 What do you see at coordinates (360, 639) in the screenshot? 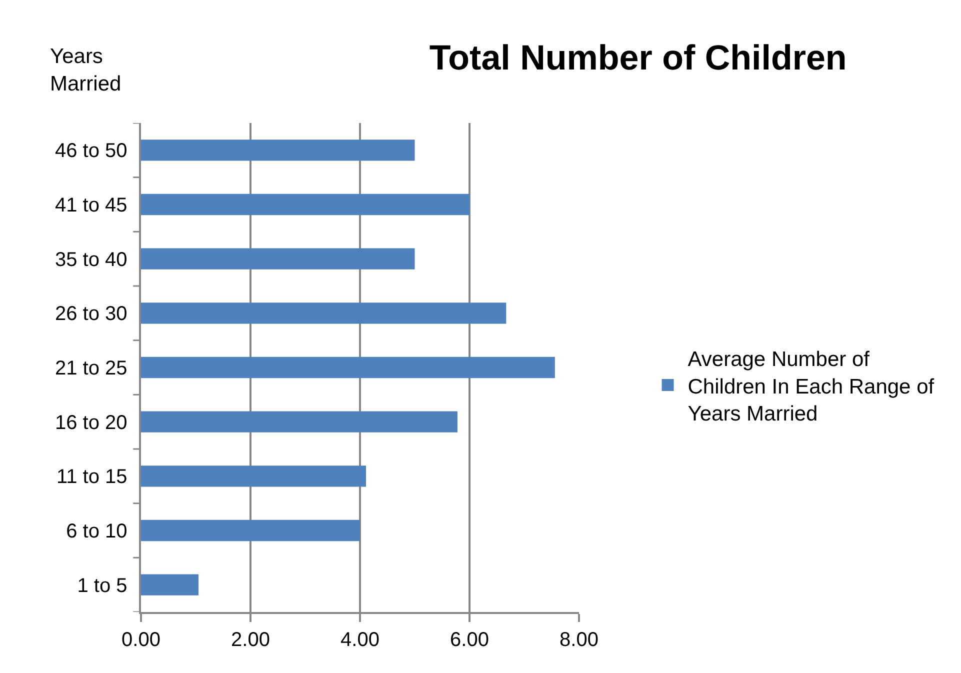
I see `x-tick-label: 4.00` at bounding box center [360, 639].